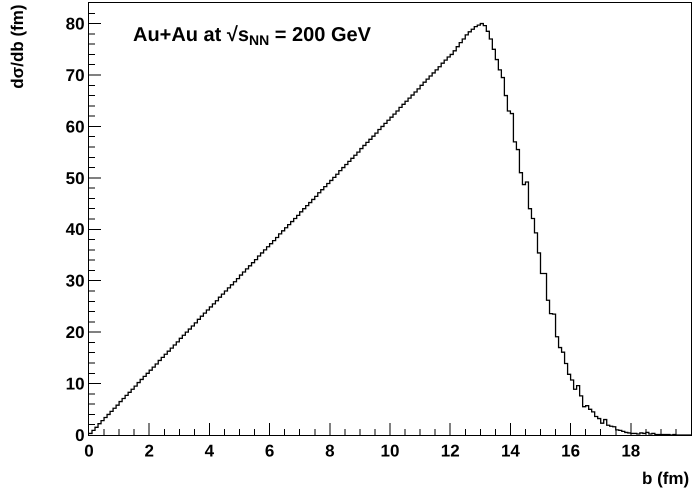 This screenshot has width=692, height=495. What do you see at coordinates (510, 450) in the screenshot?
I see `x-tick-label: 14` at bounding box center [510, 450].